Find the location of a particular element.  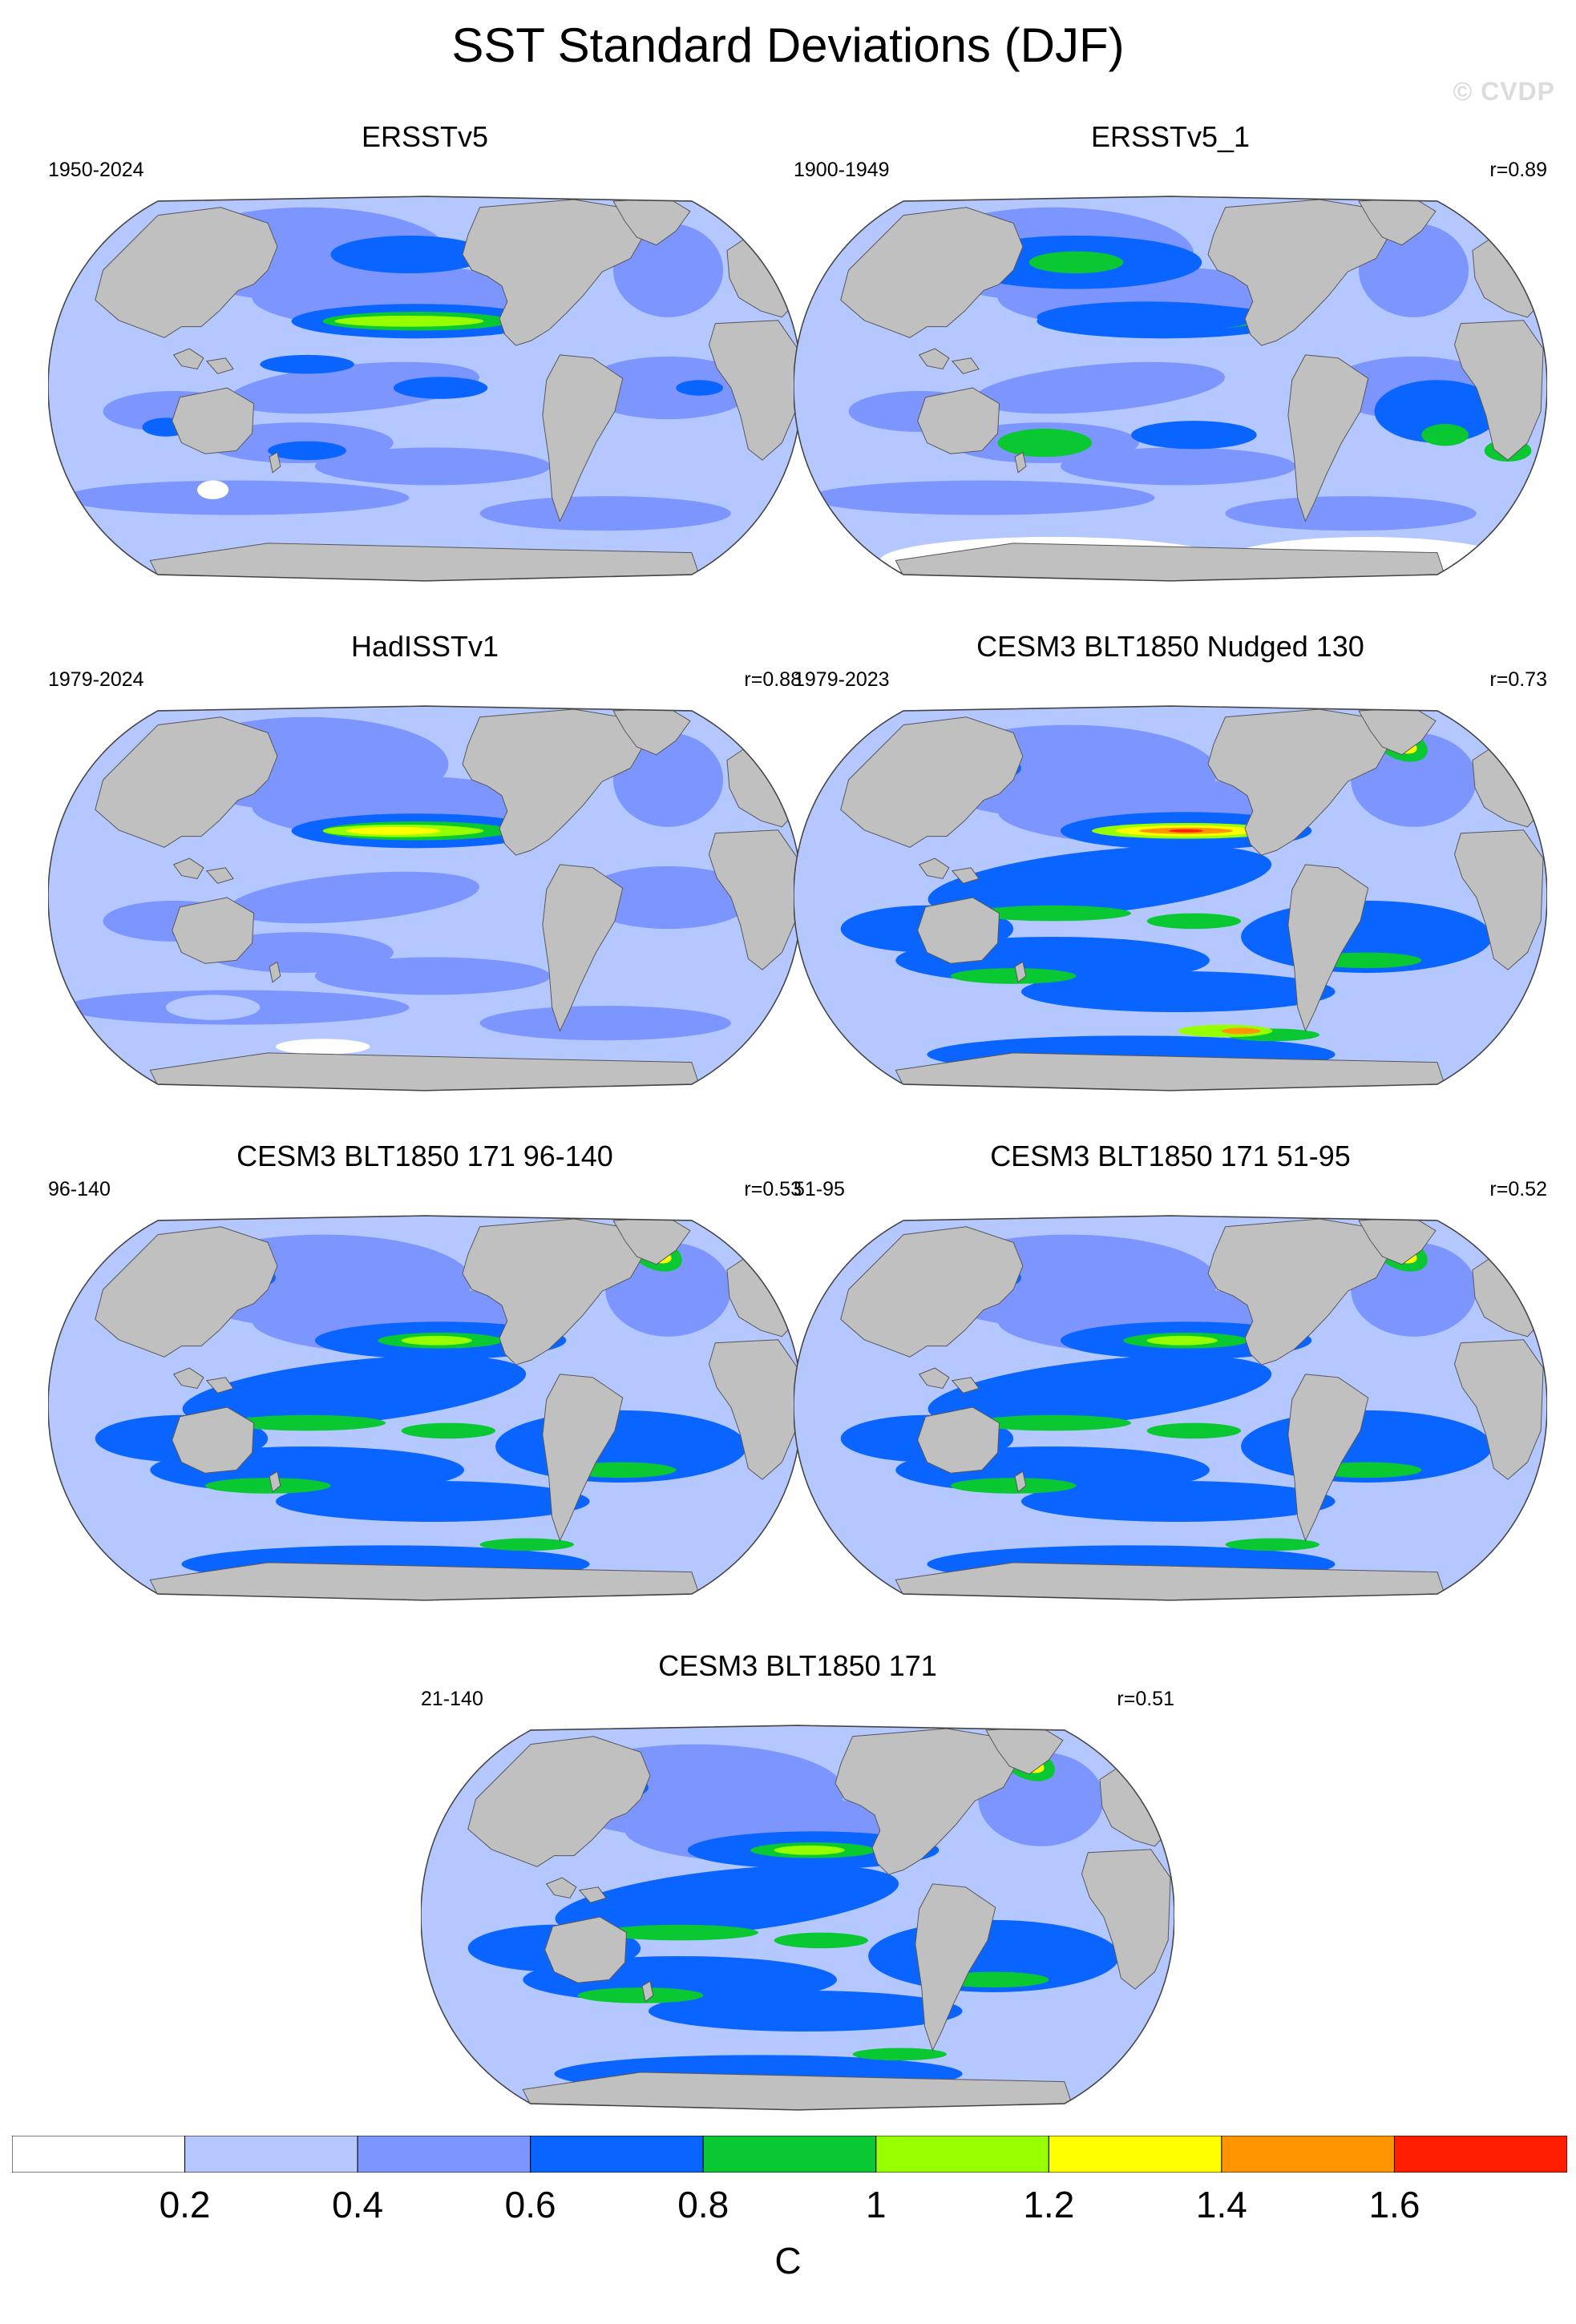

panel-correlation: r=0.73 is located at coordinates (1518, 679).